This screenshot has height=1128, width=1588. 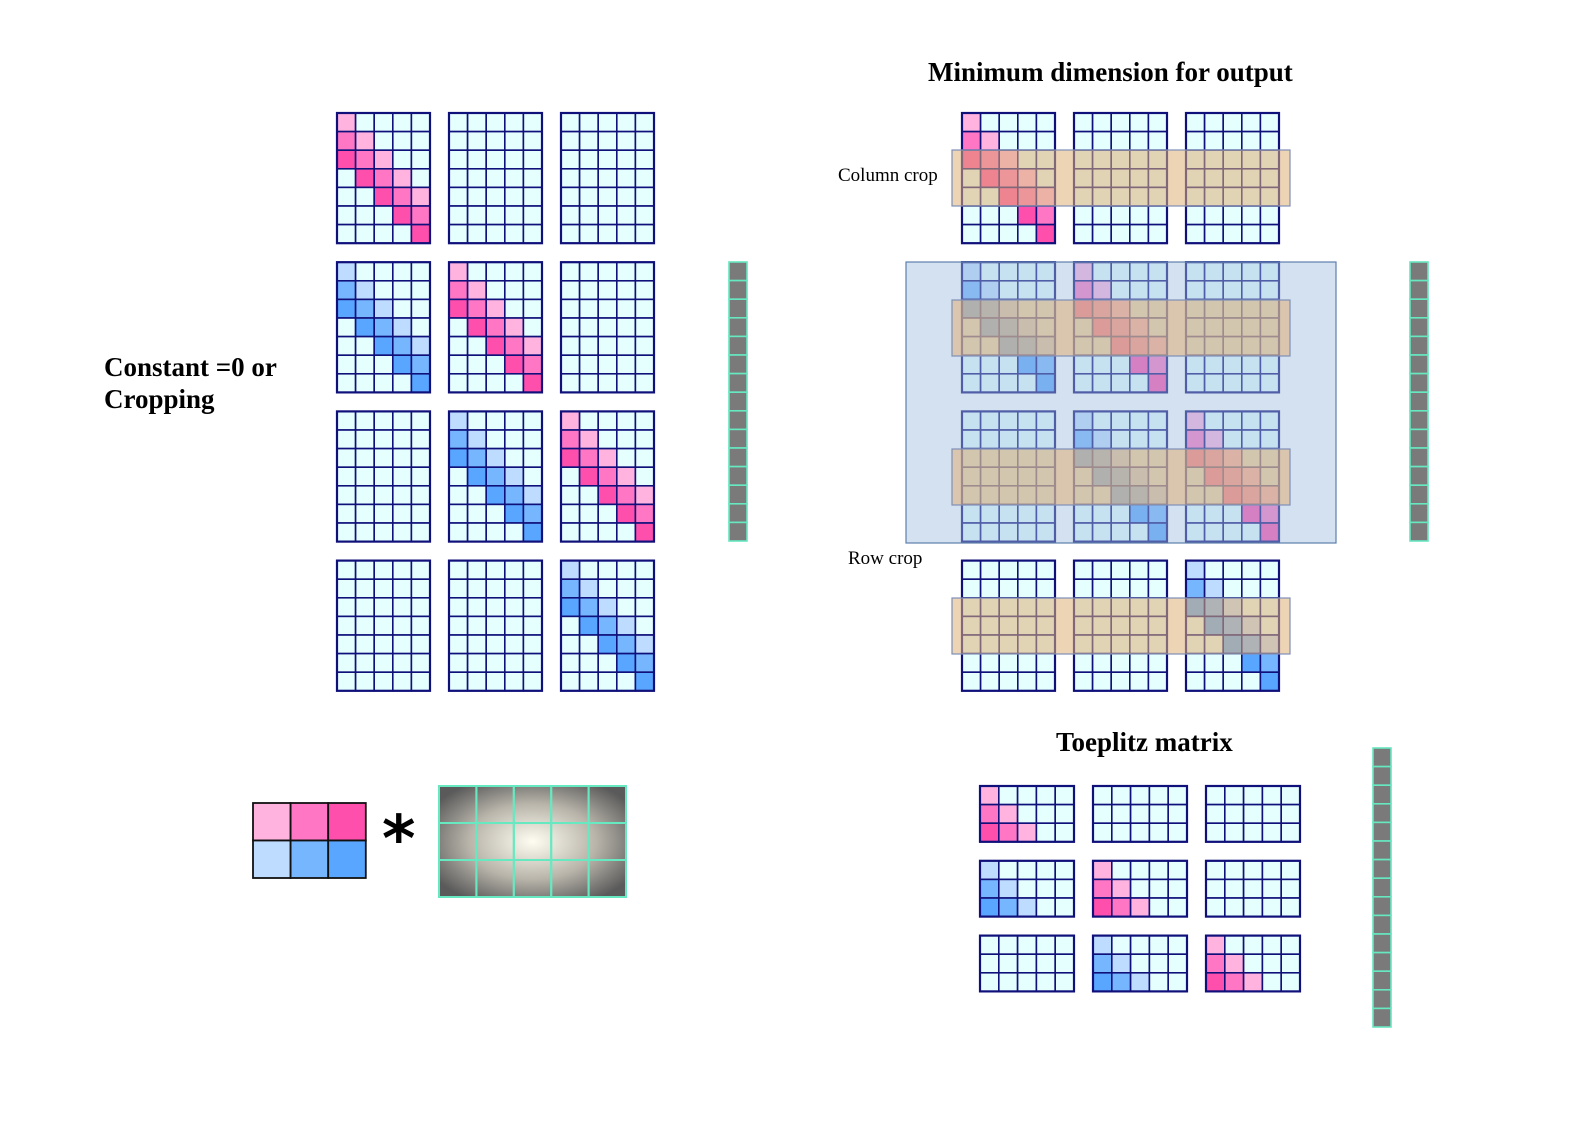 I want to click on minimum-dimension-title: Minimum dimension for output, so click(x=1110, y=72).